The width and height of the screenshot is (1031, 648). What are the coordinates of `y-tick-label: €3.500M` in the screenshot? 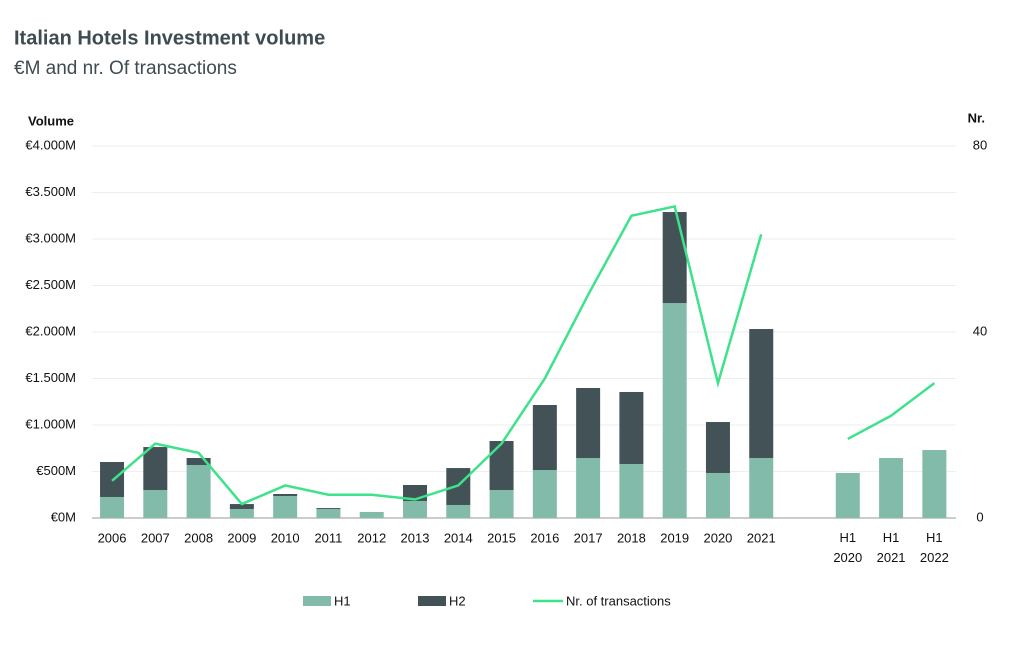 It's located at (50, 191).